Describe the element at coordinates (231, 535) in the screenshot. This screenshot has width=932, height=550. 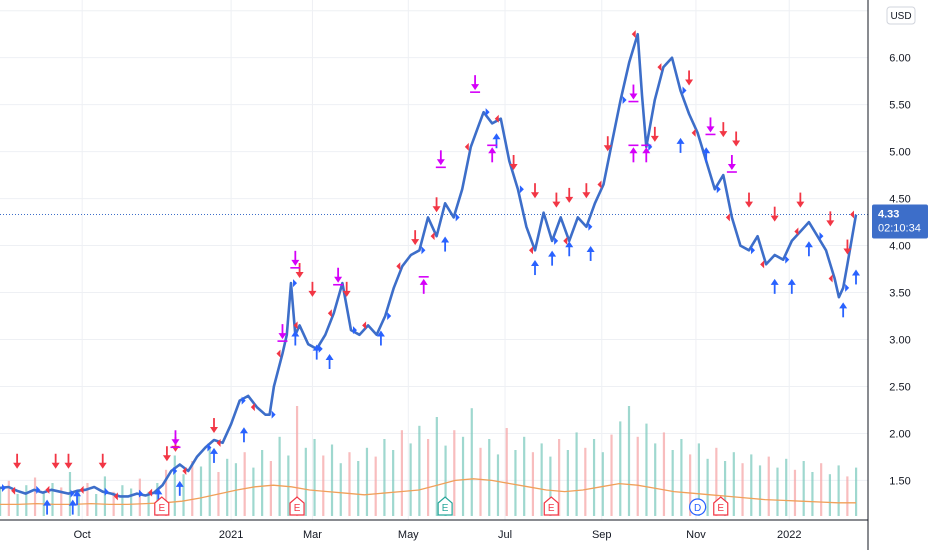
I see `x-tick-label: 2021` at that location.